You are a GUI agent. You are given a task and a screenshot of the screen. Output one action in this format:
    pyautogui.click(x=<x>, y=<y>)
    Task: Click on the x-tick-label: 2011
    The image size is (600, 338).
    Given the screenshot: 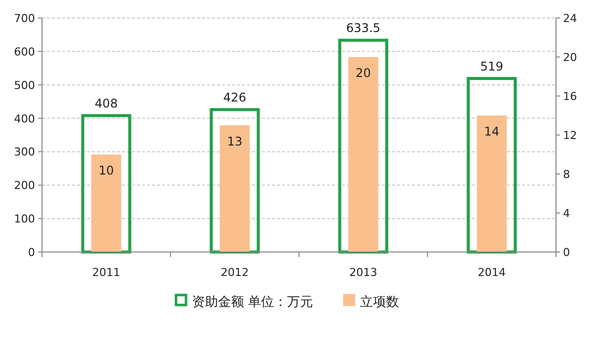 What is the action you would take?
    pyautogui.click(x=106, y=272)
    